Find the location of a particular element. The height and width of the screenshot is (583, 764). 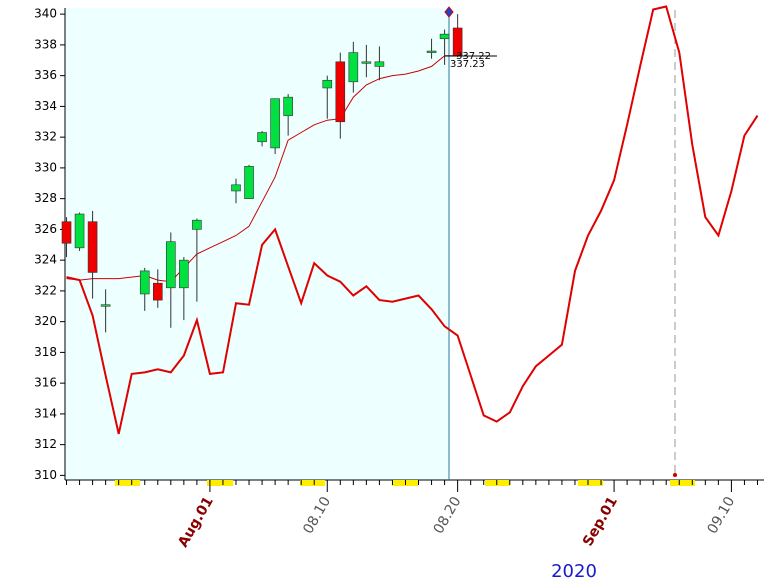

x-tick-label: 09.10 is located at coordinates (721, 515).